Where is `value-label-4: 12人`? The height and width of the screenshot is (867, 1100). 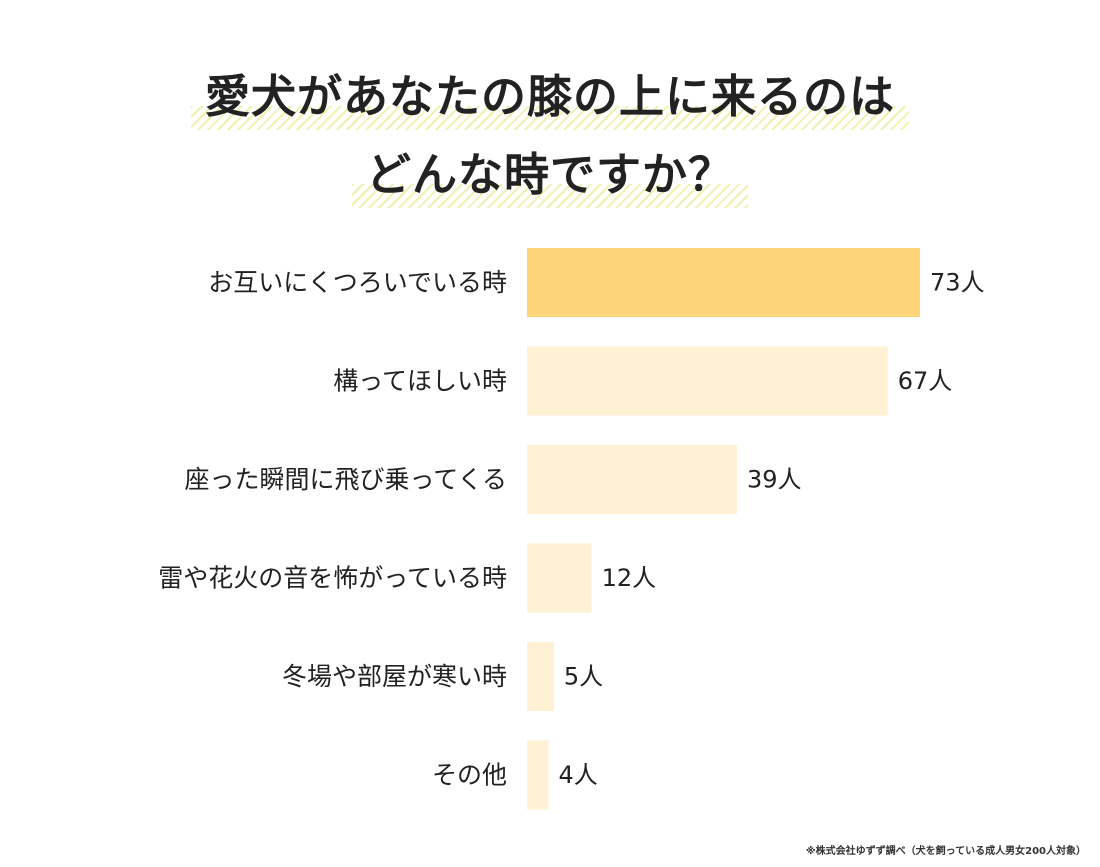 value-label-4: 12人 is located at coordinates (629, 578).